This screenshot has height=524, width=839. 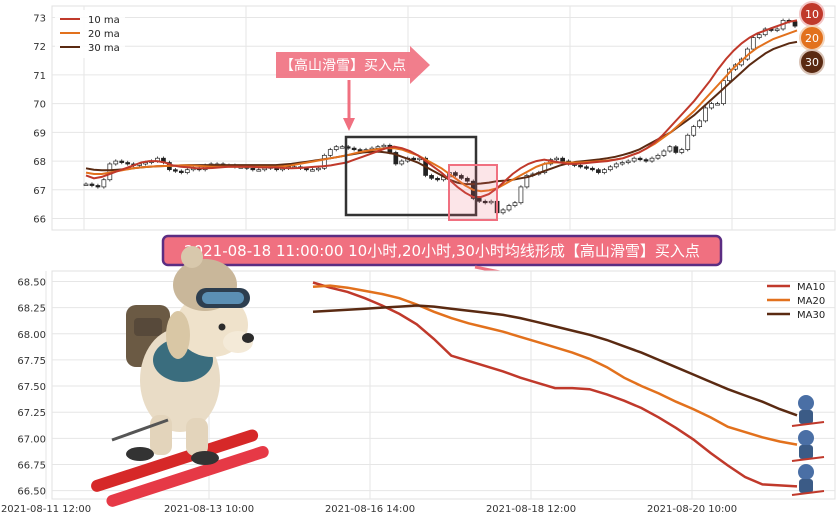 I want to click on ski-left, so click(x=175, y=460).